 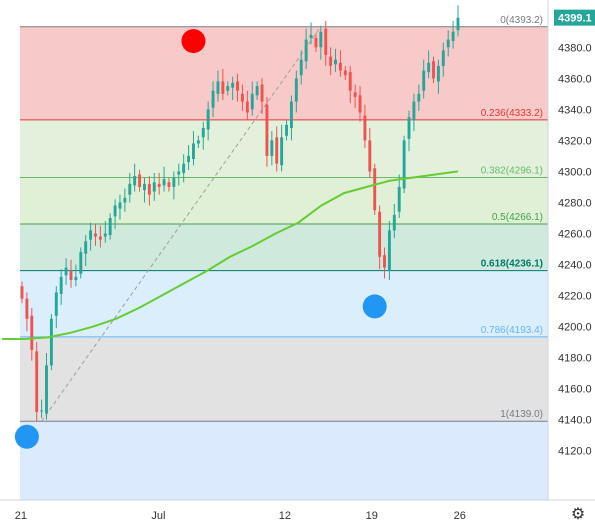 I want to click on time-tick-label: 21, so click(x=21, y=516).